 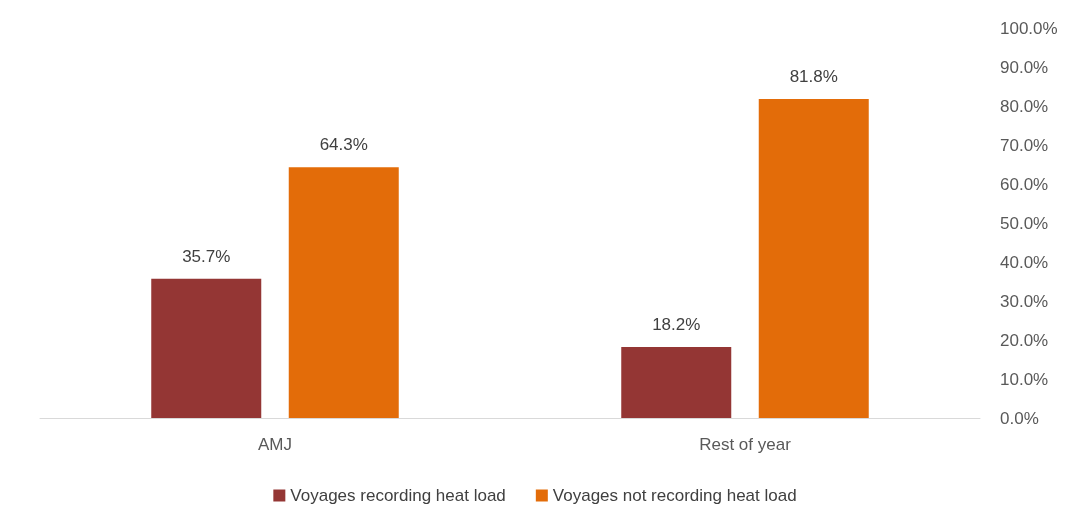 What do you see at coordinates (1024, 106) in the screenshot?
I see `y-tick-label: 80.0%` at bounding box center [1024, 106].